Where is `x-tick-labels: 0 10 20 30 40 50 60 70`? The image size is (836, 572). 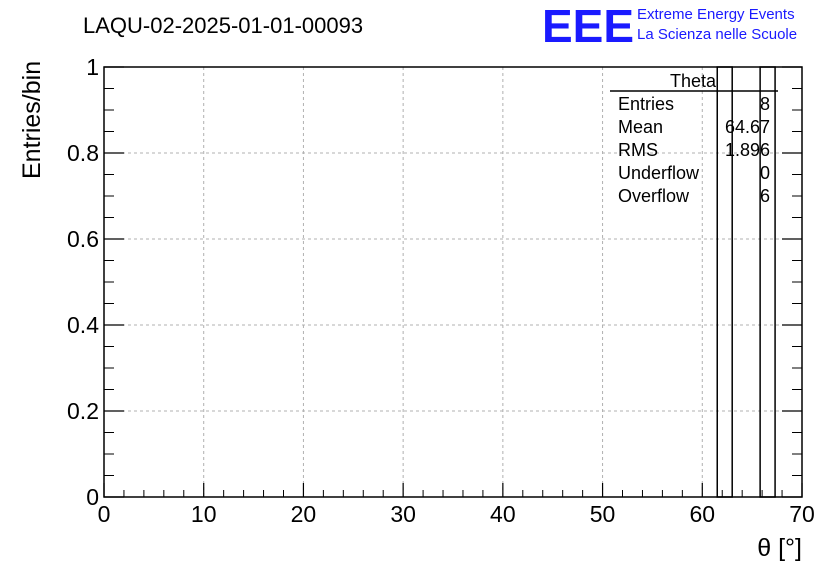
x-tick-labels: 0 10 20 30 40 50 60 70 is located at coordinates (456, 514).